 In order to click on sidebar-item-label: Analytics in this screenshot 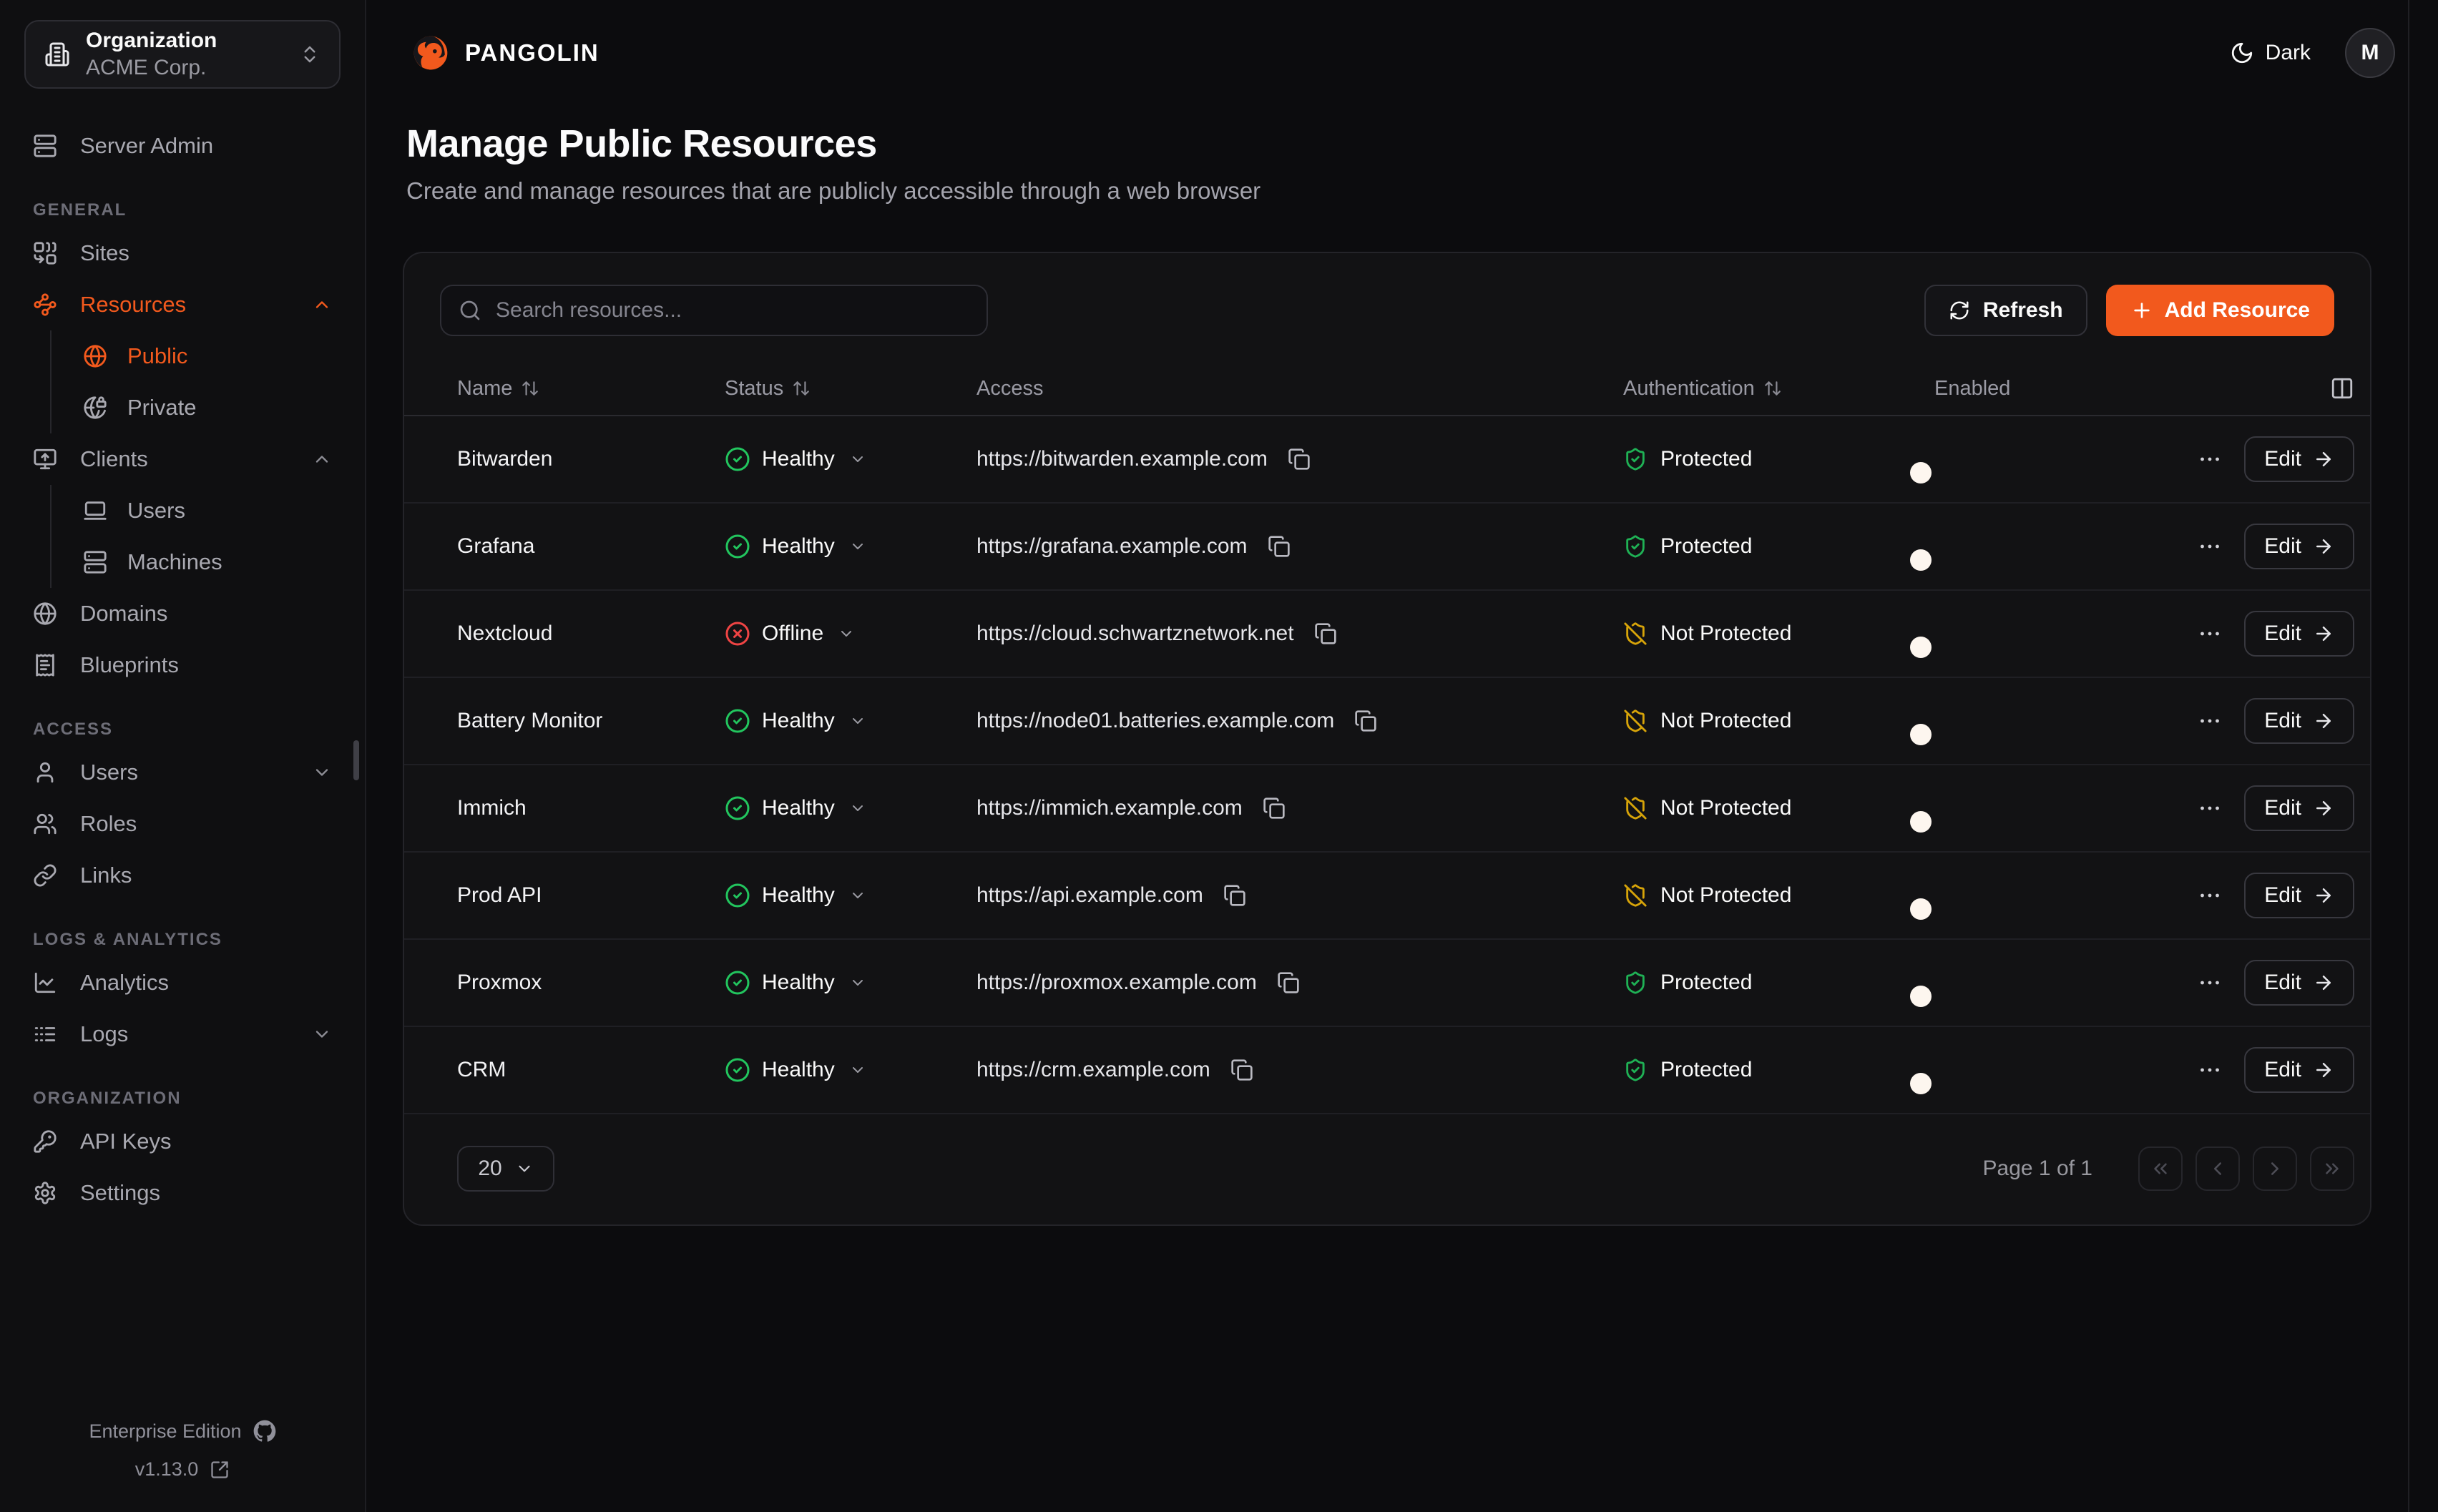, I will do `click(125, 983)`.